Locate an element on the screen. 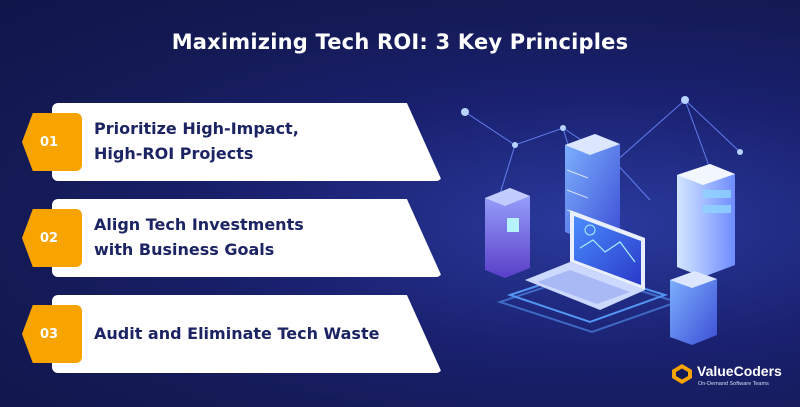 The height and width of the screenshot is (407, 800). principle-number-badge: 02 is located at coordinates (52, 238).